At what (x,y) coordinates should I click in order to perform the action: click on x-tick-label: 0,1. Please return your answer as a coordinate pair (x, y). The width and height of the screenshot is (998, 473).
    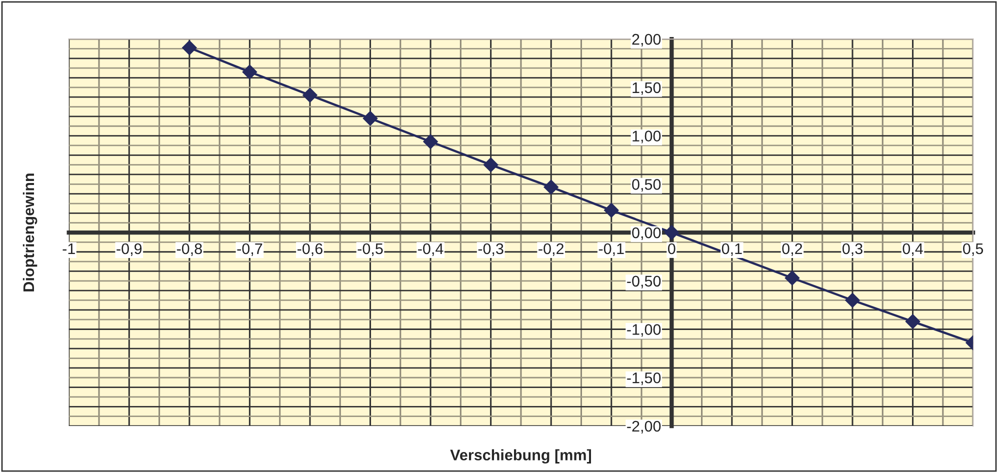
    Looking at the image, I should click on (732, 249).